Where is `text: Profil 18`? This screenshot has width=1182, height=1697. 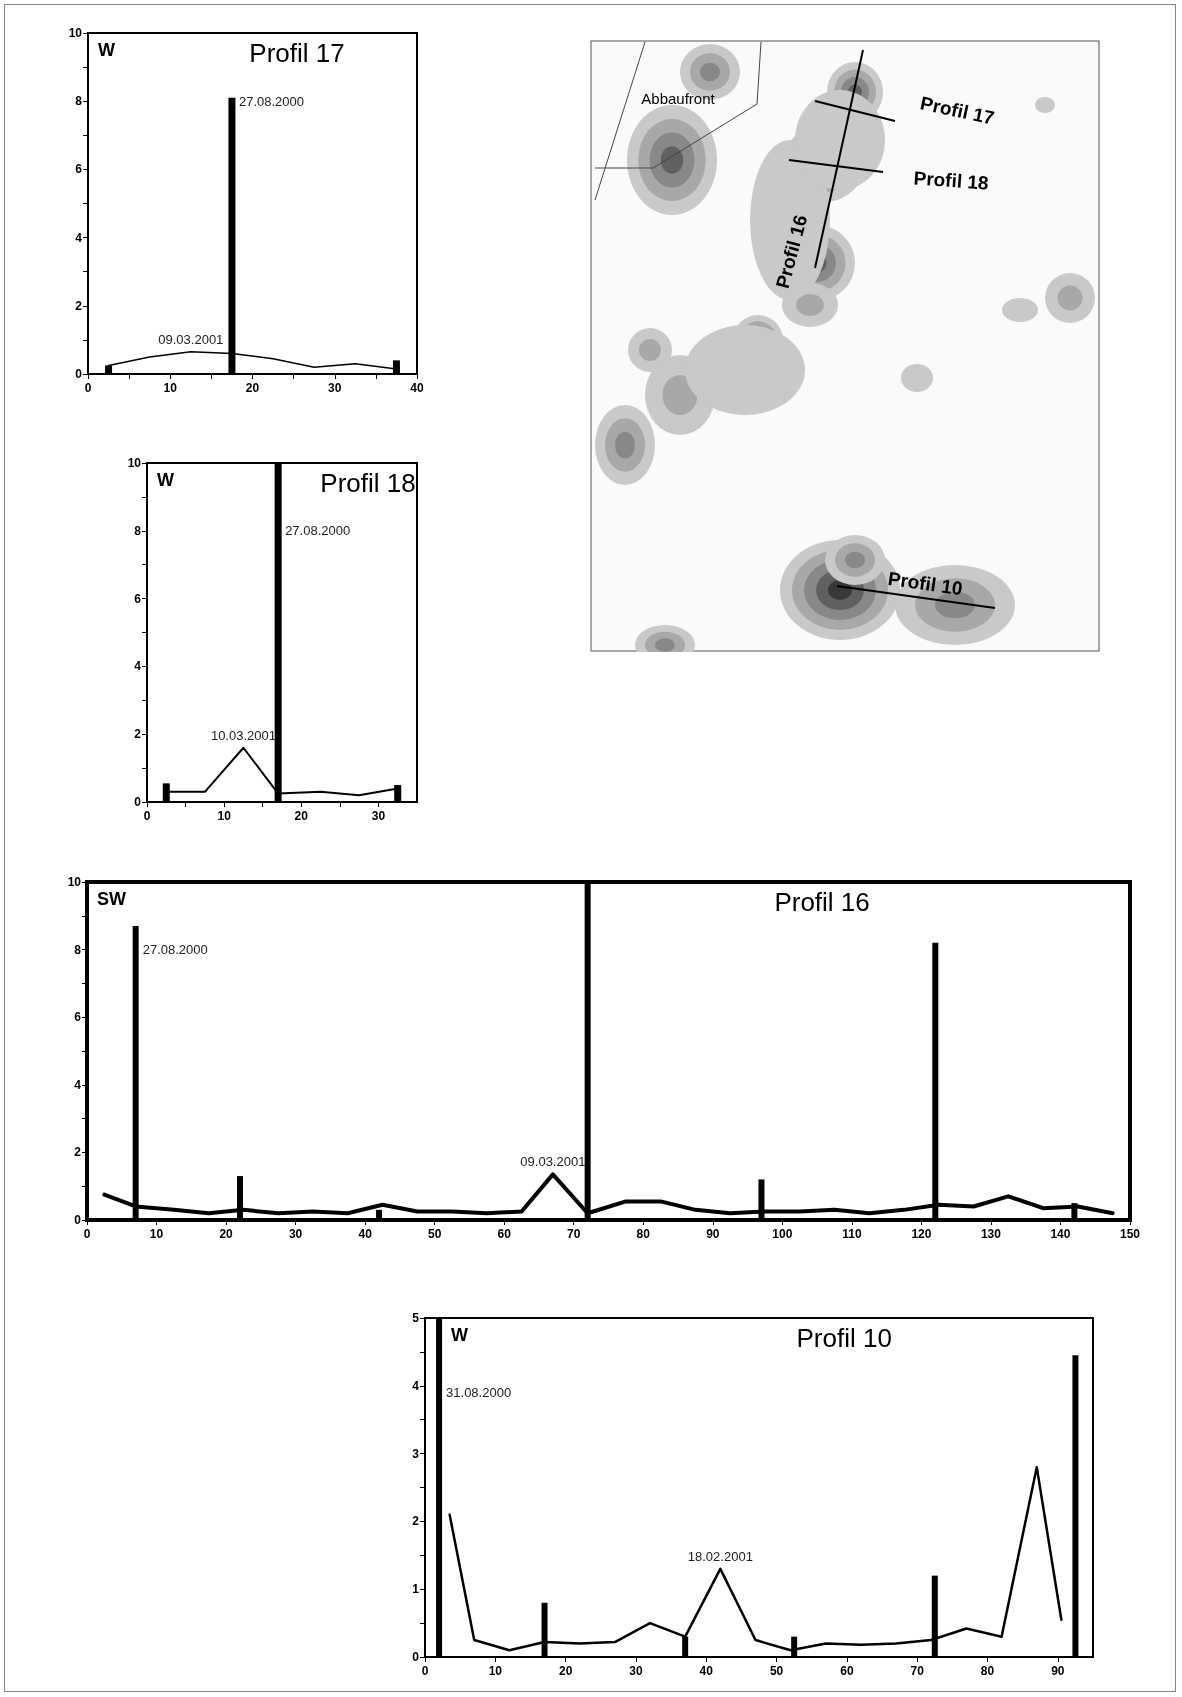 text: Profil 18 is located at coordinates (951, 180).